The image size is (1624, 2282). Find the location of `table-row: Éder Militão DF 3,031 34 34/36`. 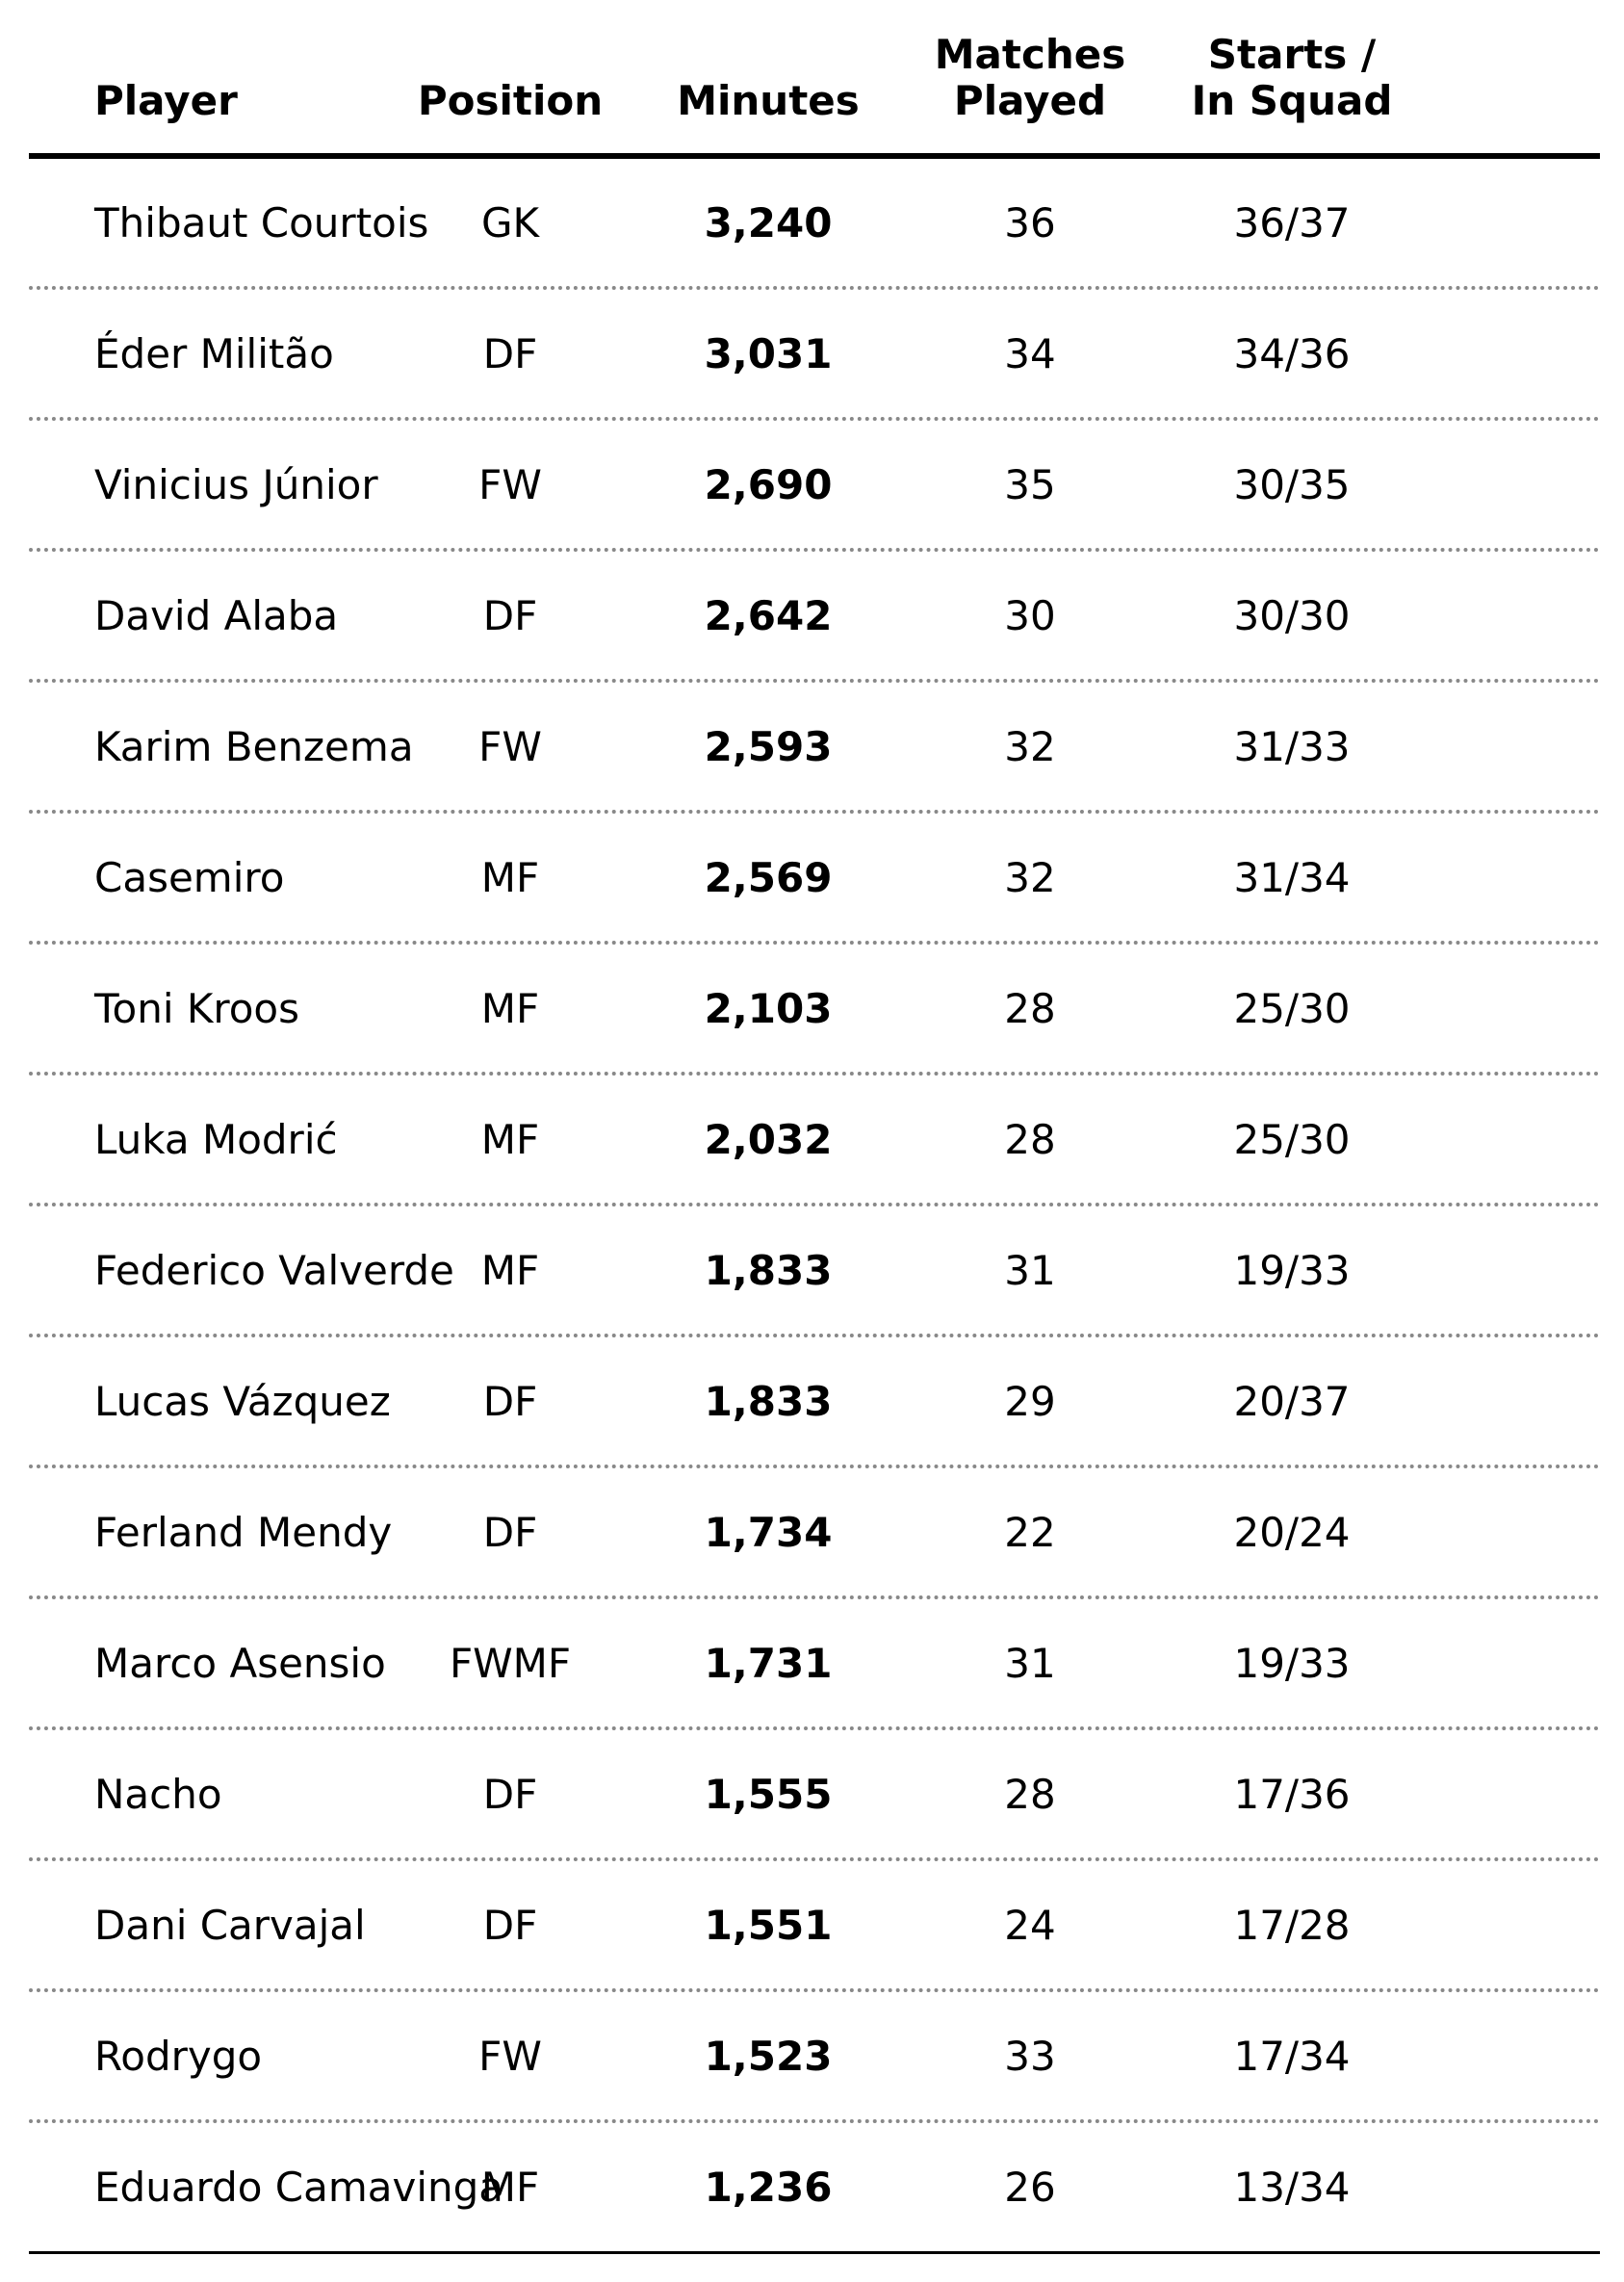

table-row: Éder Militão DF 3,031 34 34/36 is located at coordinates (814, 356).